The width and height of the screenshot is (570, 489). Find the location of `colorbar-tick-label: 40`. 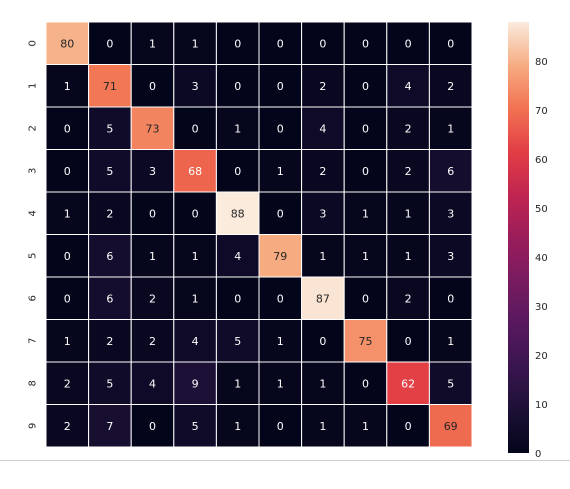

colorbar-tick-label: 40 is located at coordinates (541, 258).